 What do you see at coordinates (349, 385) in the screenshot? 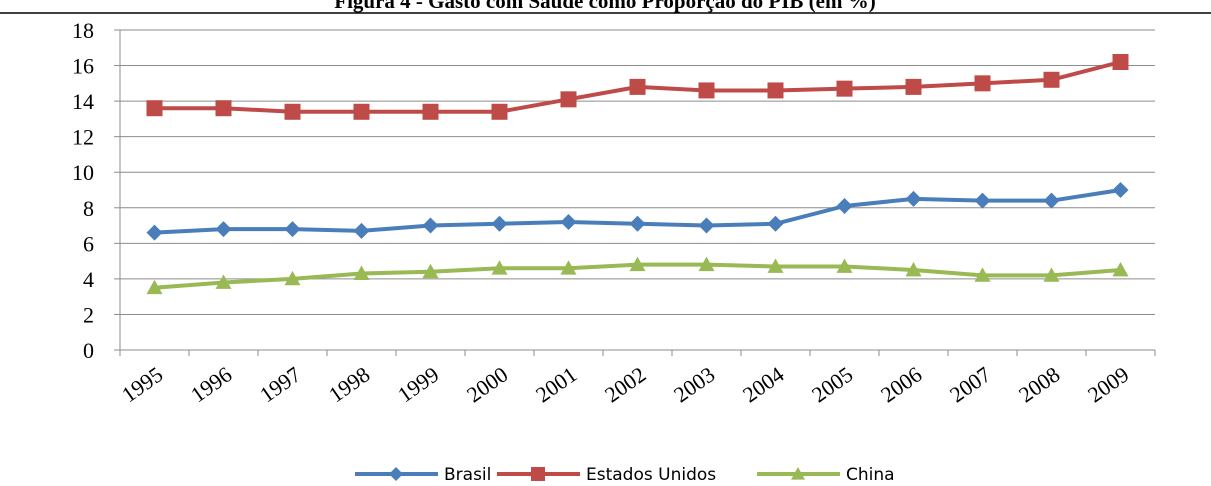
I see `x-tick-label: 1998` at bounding box center [349, 385].